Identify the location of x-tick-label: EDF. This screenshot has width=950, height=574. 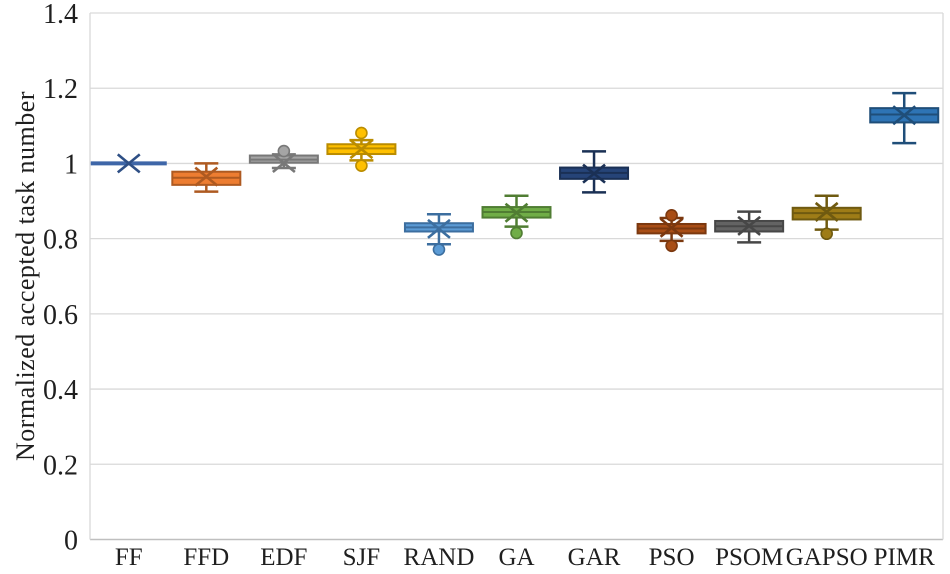
(283, 557).